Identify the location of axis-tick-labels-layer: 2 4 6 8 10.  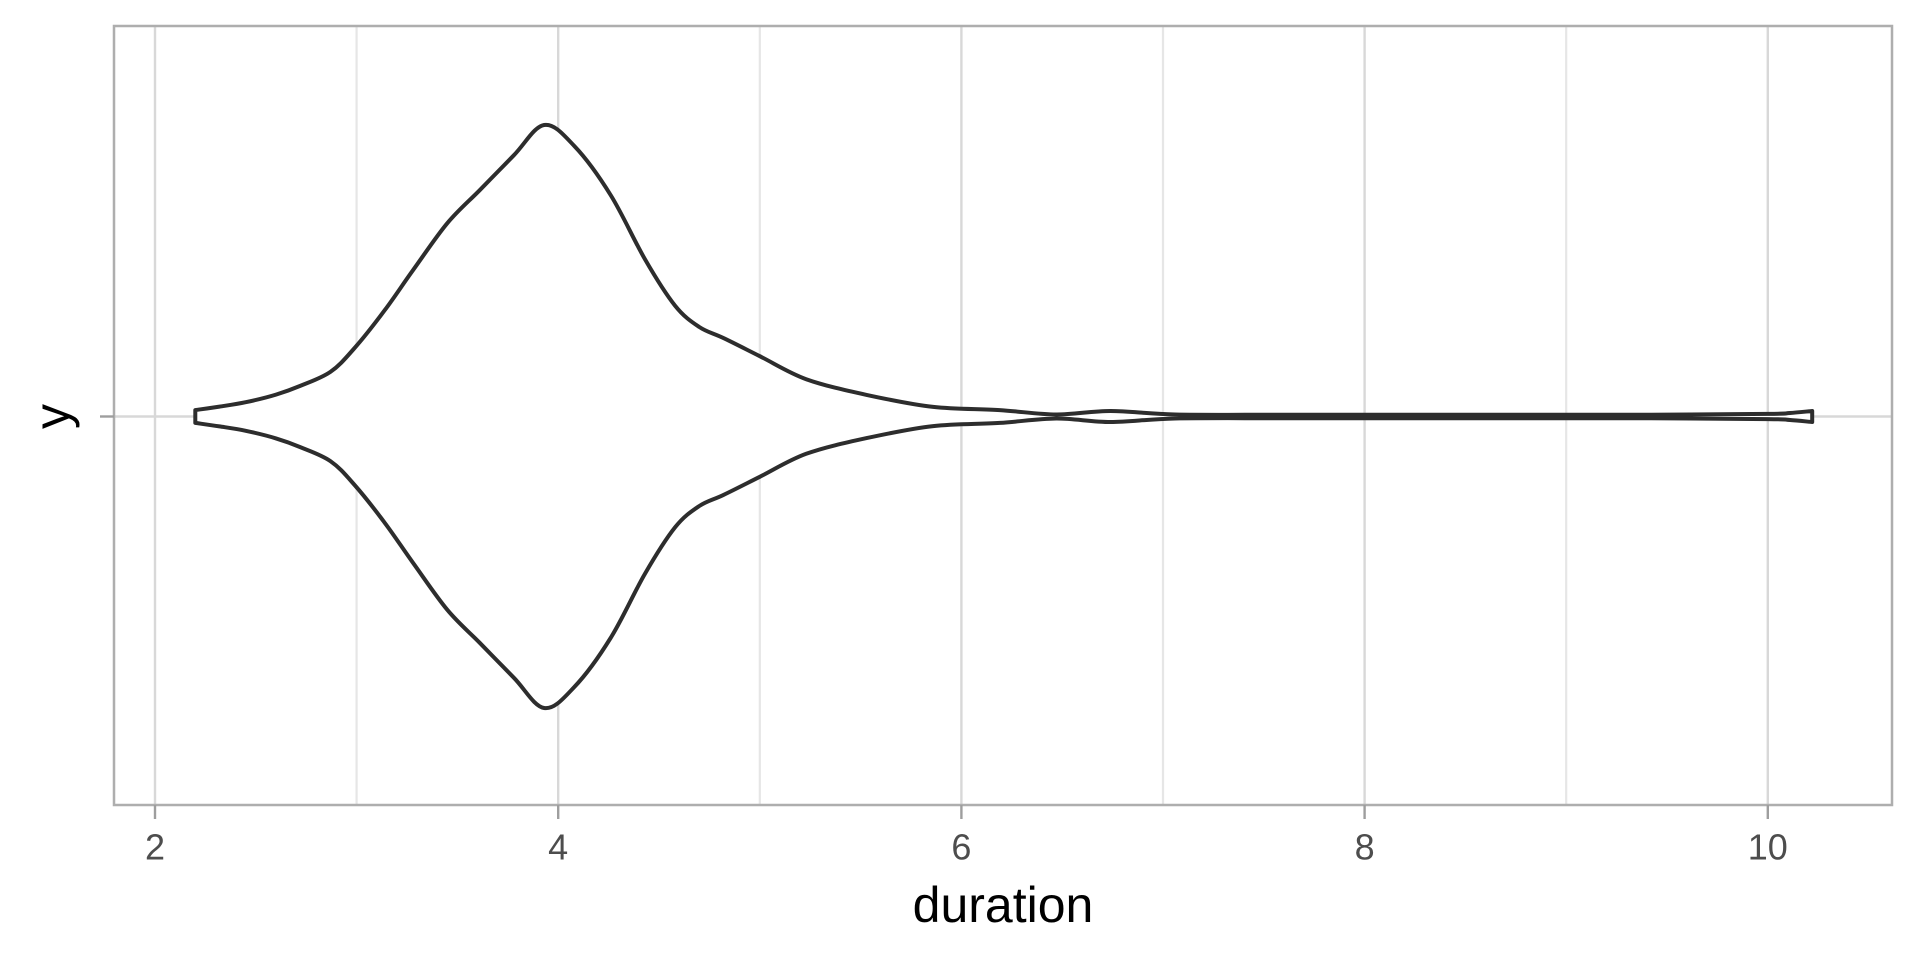
(966, 847).